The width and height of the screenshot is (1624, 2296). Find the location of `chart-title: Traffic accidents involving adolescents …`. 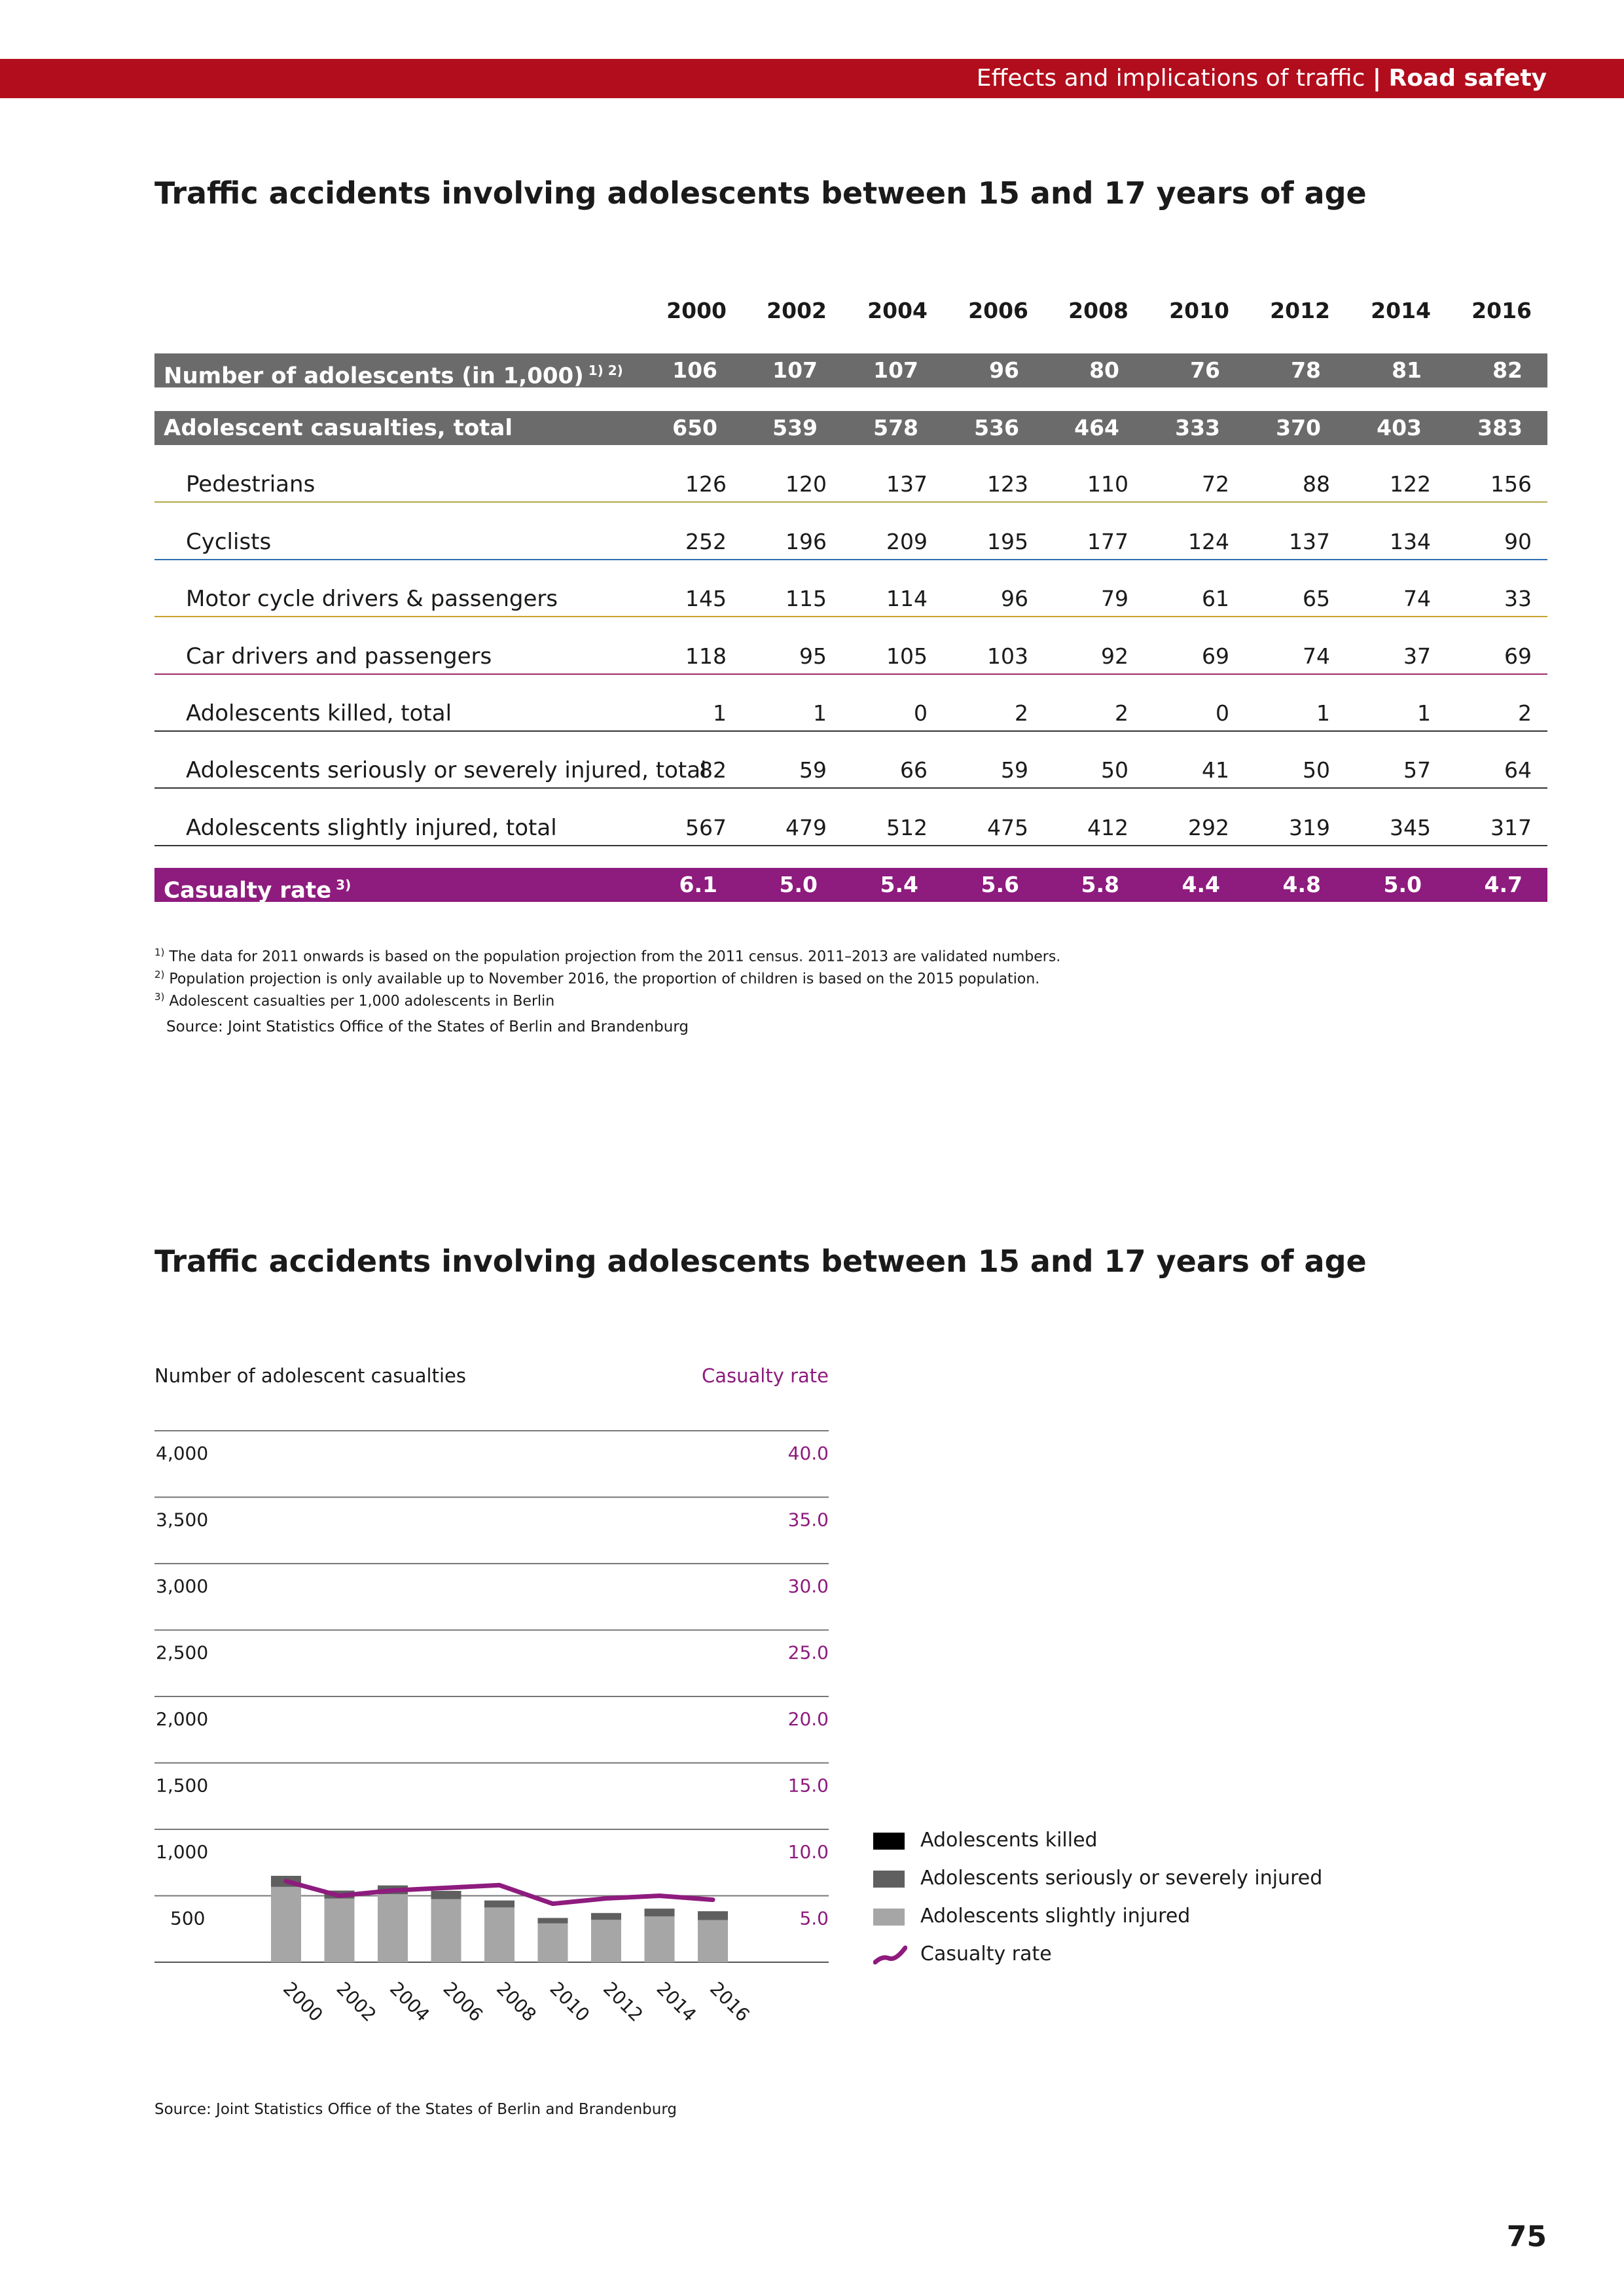

chart-title: Traffic accidents involving adolescents … is located at coordinates (760, 1261).